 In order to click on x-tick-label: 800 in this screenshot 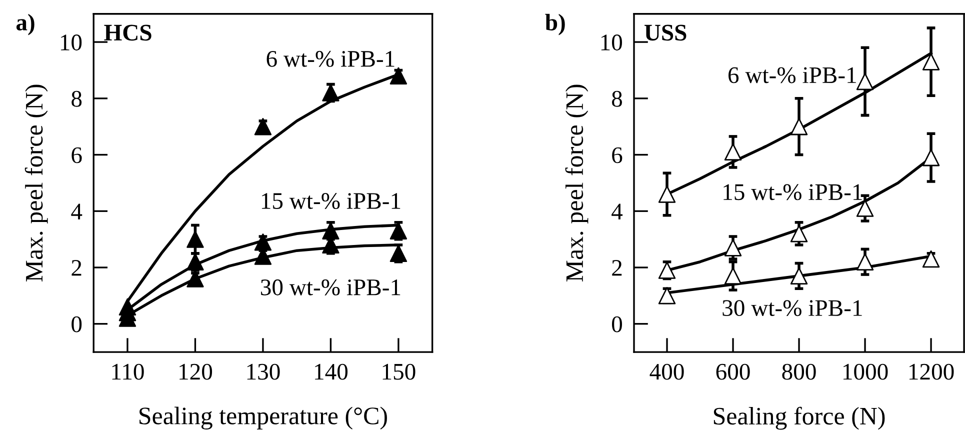, I will do `click(799, 372)`.